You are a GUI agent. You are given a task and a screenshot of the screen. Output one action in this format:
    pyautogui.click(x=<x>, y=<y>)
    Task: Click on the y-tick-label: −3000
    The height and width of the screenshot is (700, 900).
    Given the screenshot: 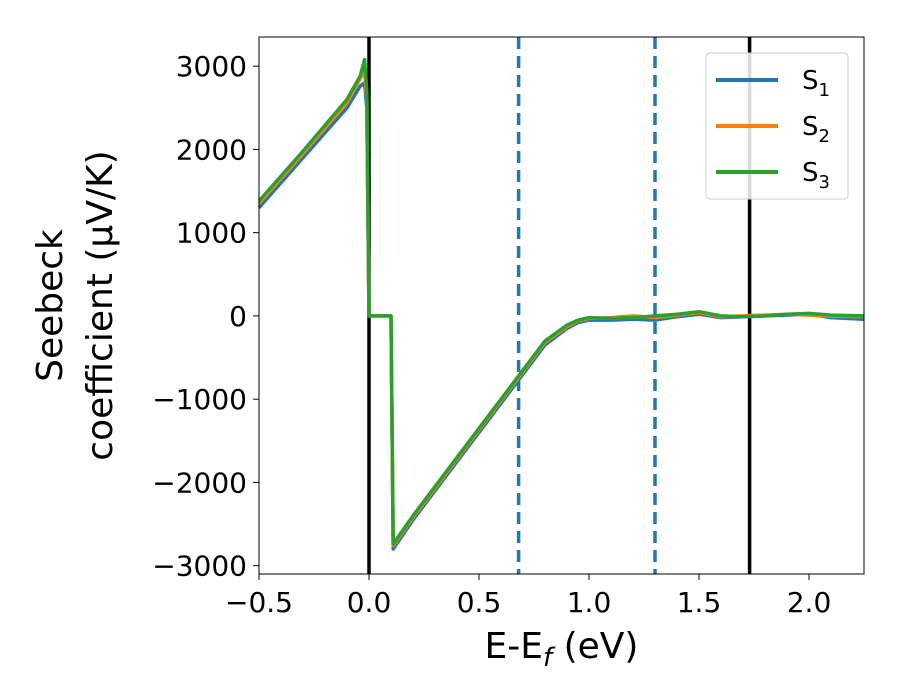 What is the action you would take?
    pyautogui.click(x=199, y=566)
    